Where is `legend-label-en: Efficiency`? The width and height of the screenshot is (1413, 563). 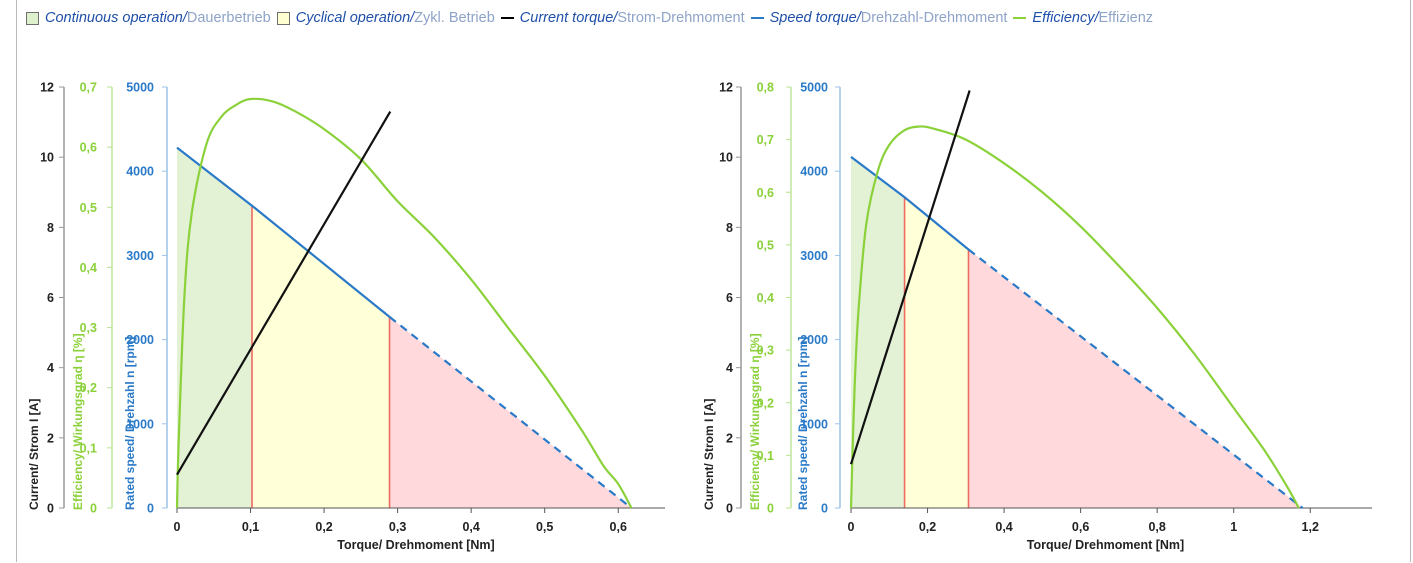 legend-label-en: Efficiency is located at coordinates (1063, 18).